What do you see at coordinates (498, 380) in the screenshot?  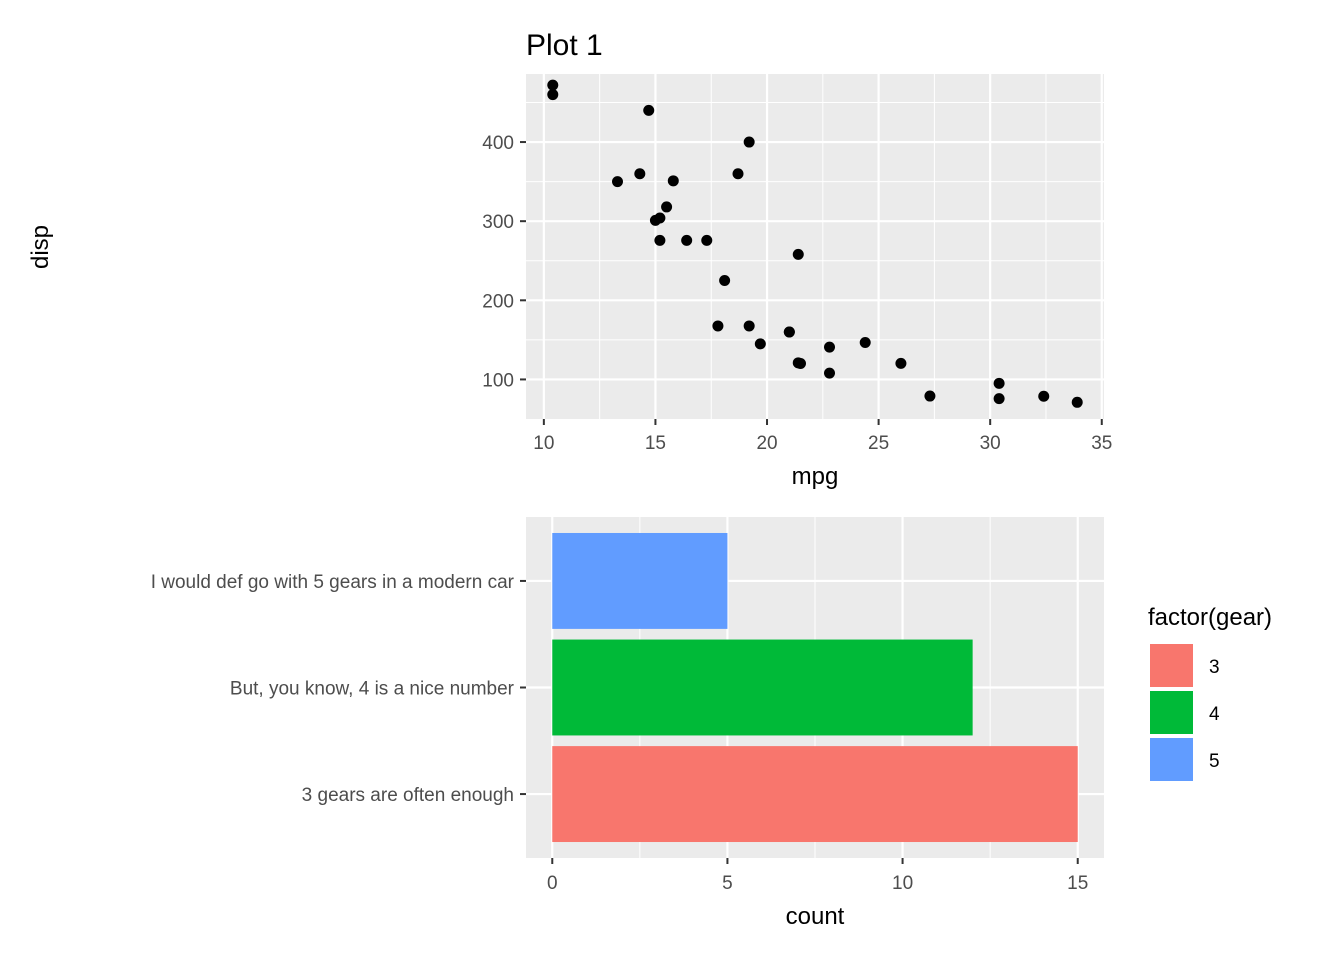 I see `y-tick-label: 100` at bounding box center [498, 380].